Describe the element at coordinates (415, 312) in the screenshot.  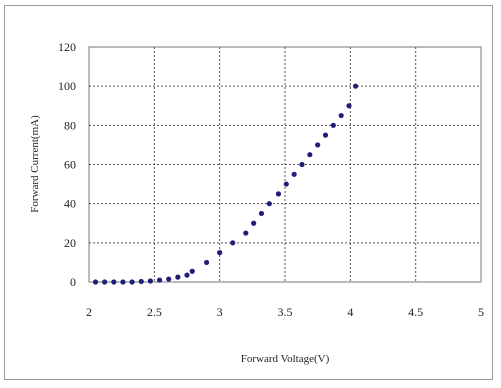
I see `x-tick-label: 4.5` at that location.